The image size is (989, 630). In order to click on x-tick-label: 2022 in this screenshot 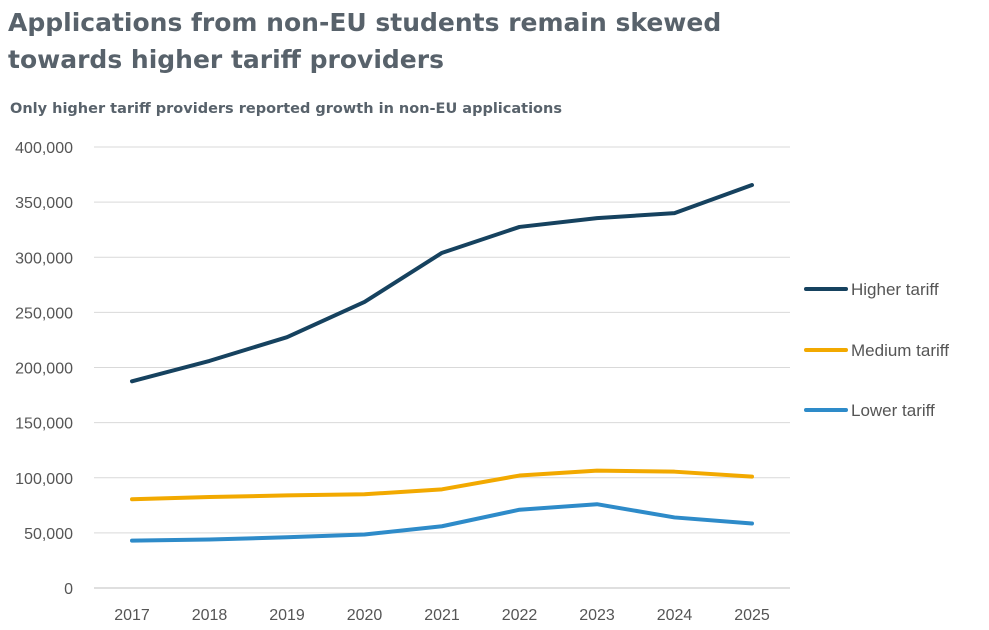, I will do `click(520, 615)`.